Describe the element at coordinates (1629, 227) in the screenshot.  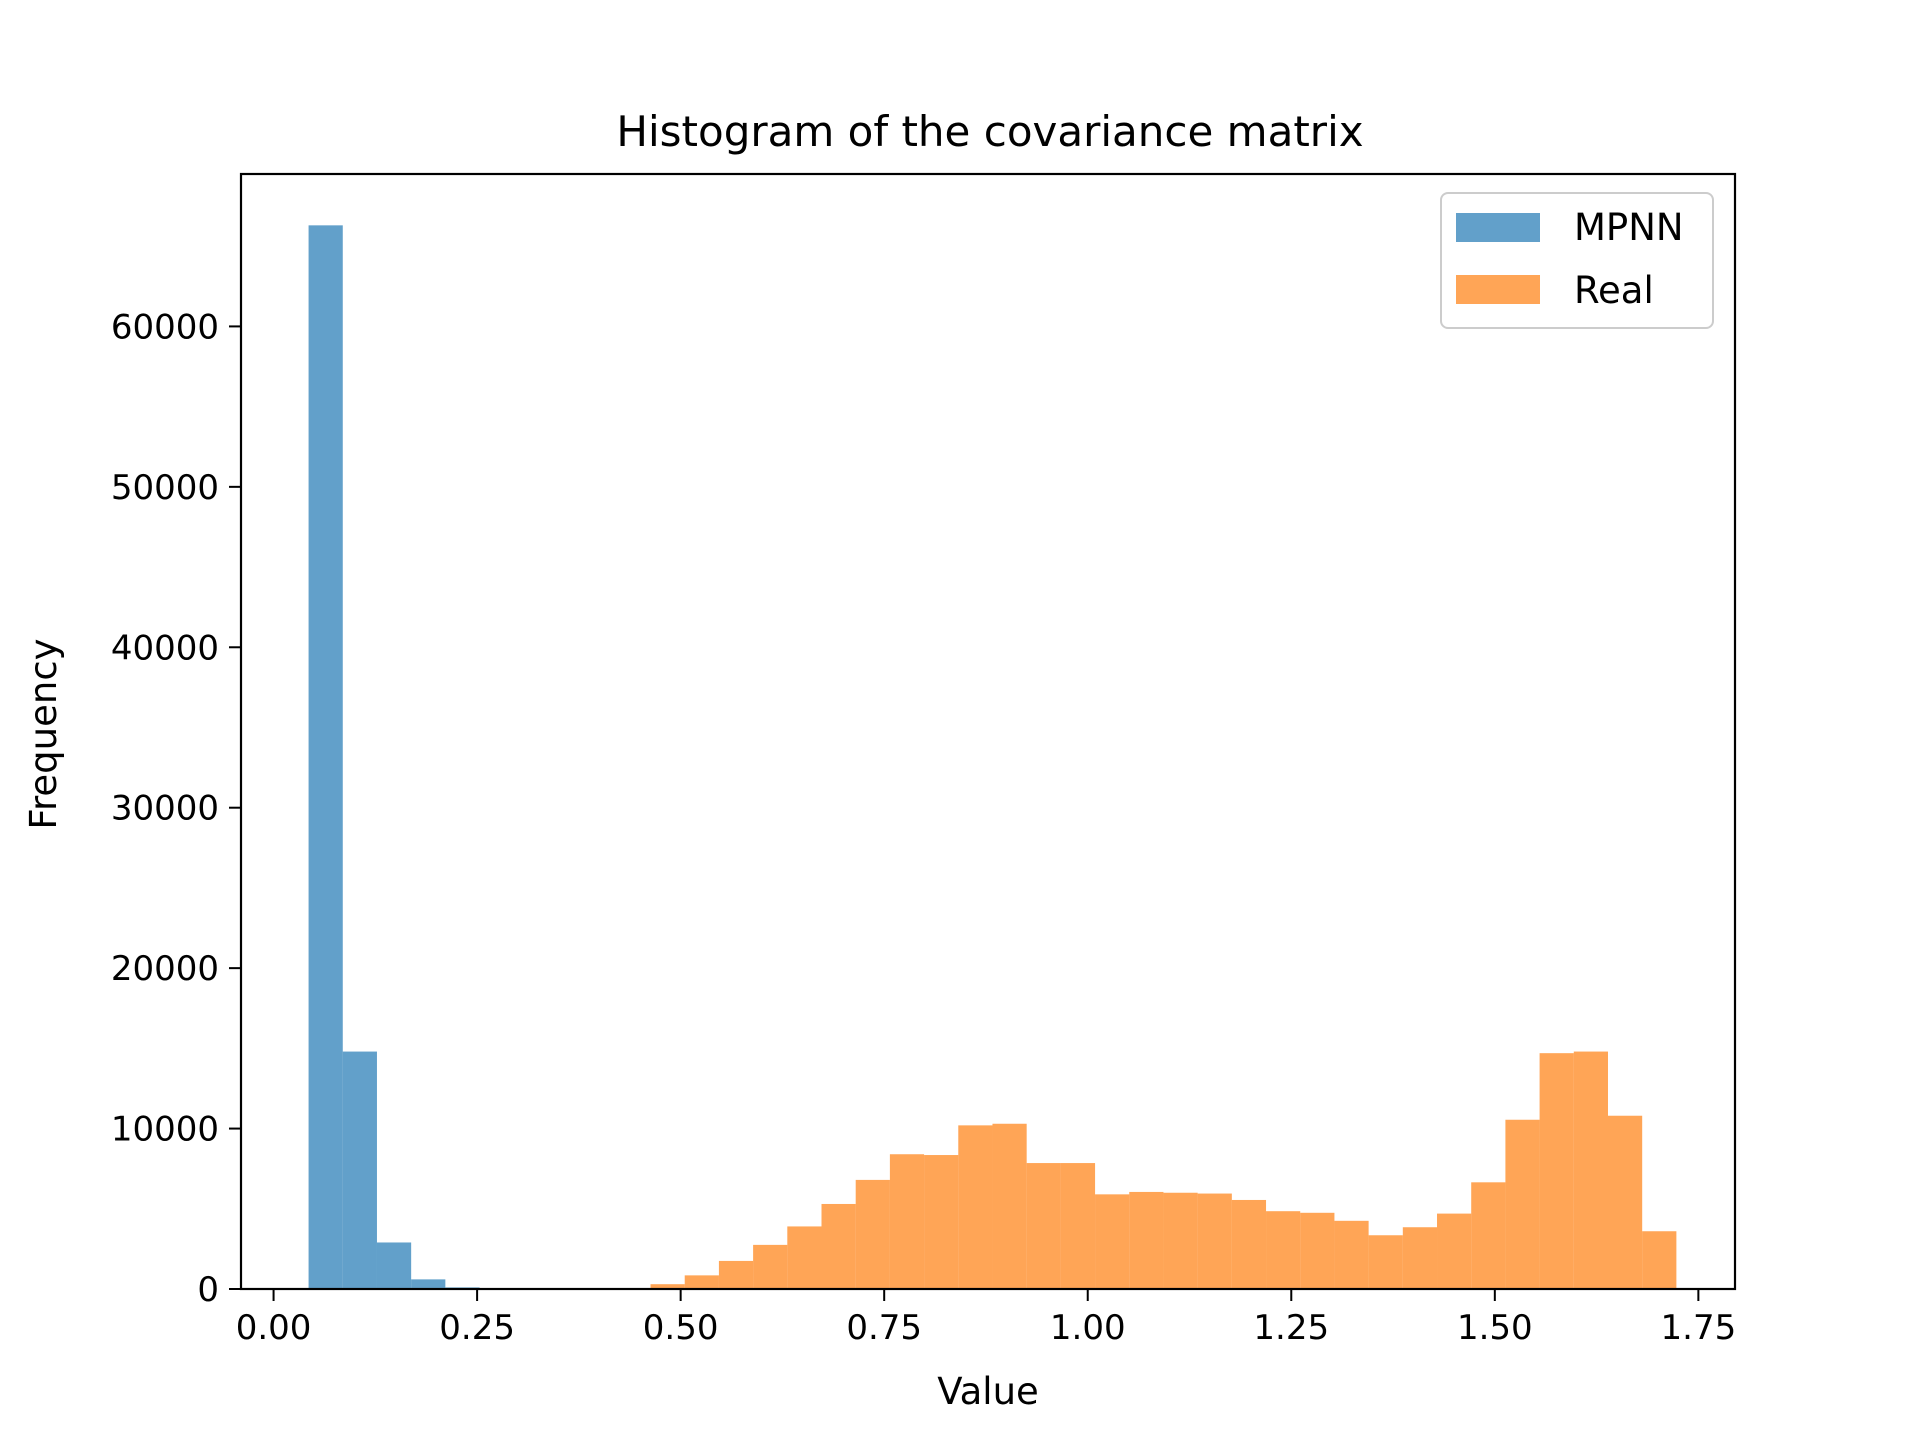
I see `legend-label-mpnn: MPNN` at that location.